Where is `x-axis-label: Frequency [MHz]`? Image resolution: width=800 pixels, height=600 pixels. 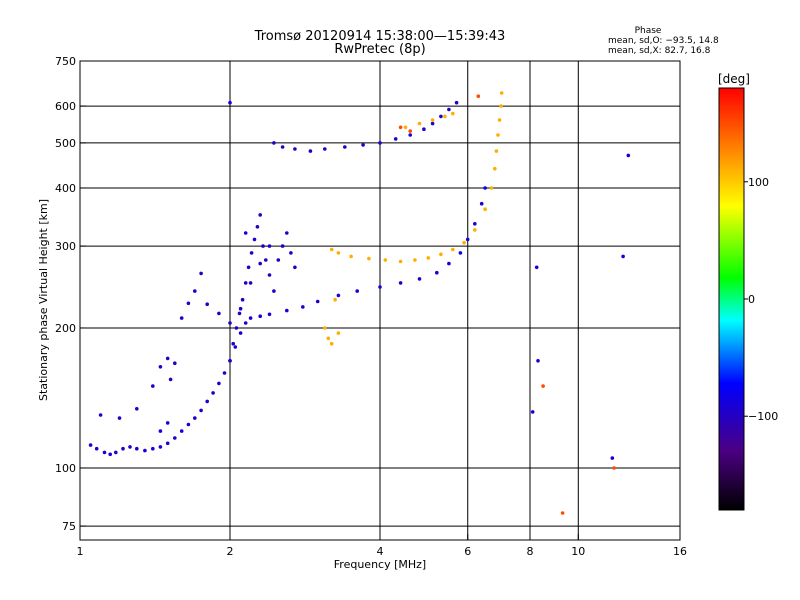
x-axis-label: Frequency [MHz] is located at coordinates (380, 564).